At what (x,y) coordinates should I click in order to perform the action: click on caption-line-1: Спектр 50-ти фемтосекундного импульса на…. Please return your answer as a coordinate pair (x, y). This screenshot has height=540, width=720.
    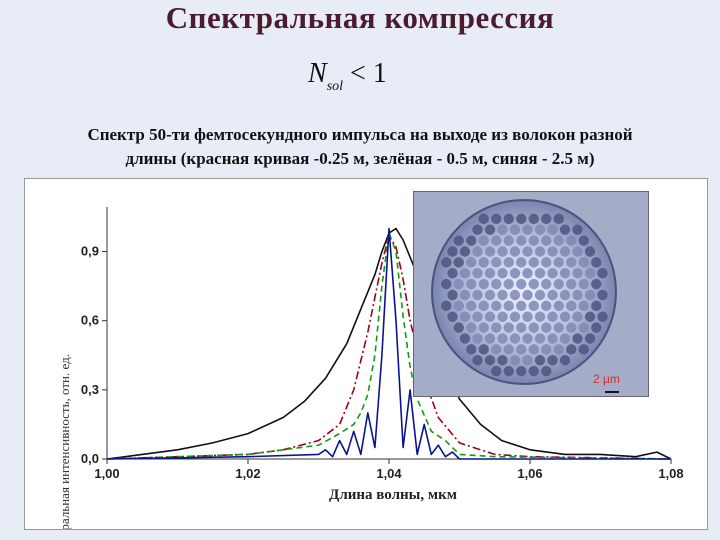
    Looking at the image, I should click on (360, 134).